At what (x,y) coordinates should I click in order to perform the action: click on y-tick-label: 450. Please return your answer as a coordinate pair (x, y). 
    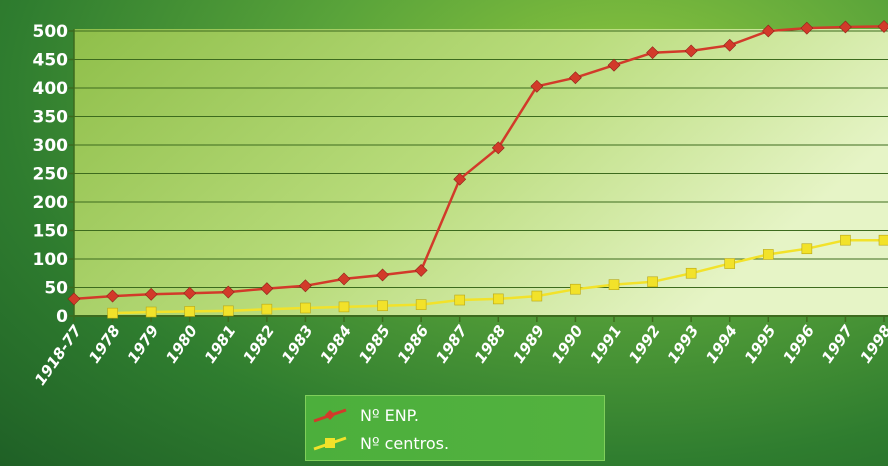
    Looking at the image, I should click on (51, 61).